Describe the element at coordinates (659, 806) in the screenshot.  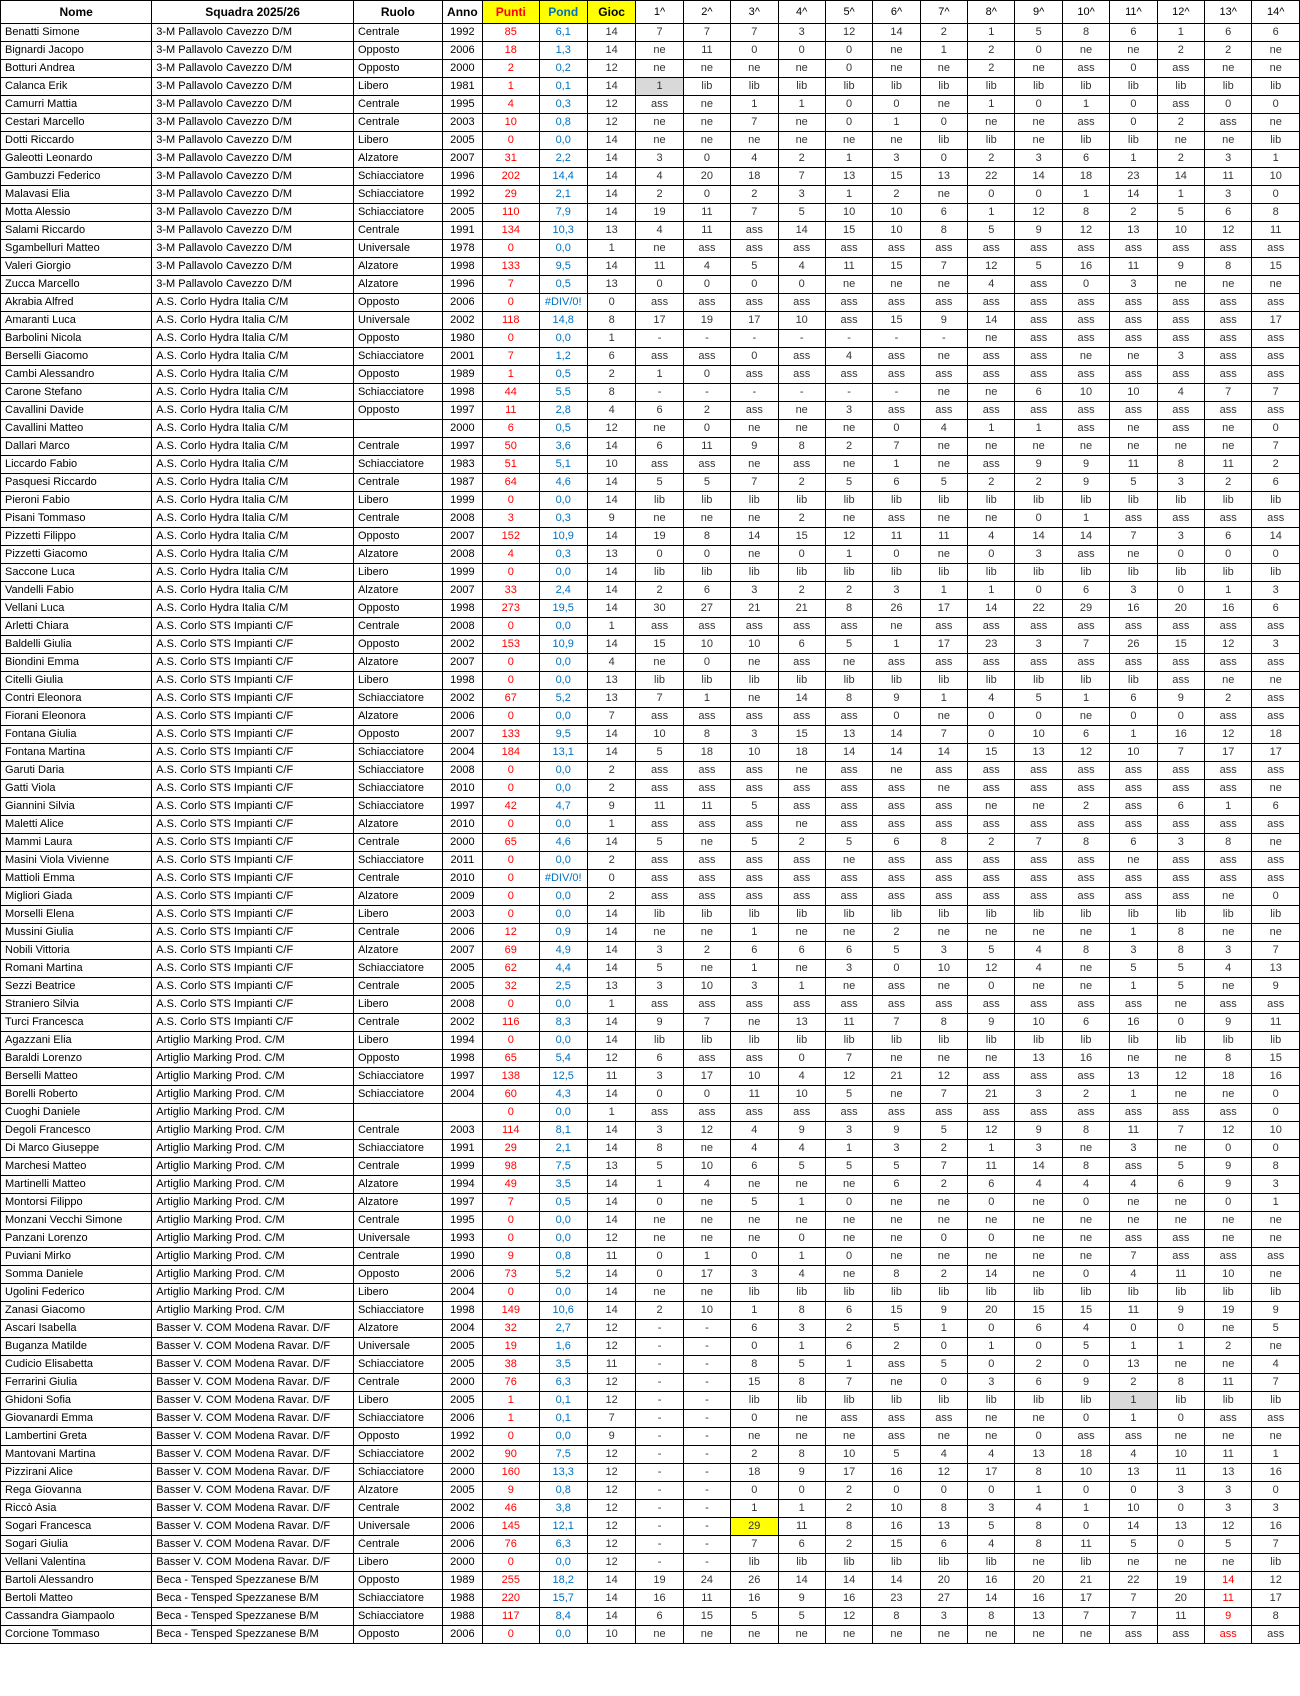
I see `cell-giornata-1: 11` at that location.